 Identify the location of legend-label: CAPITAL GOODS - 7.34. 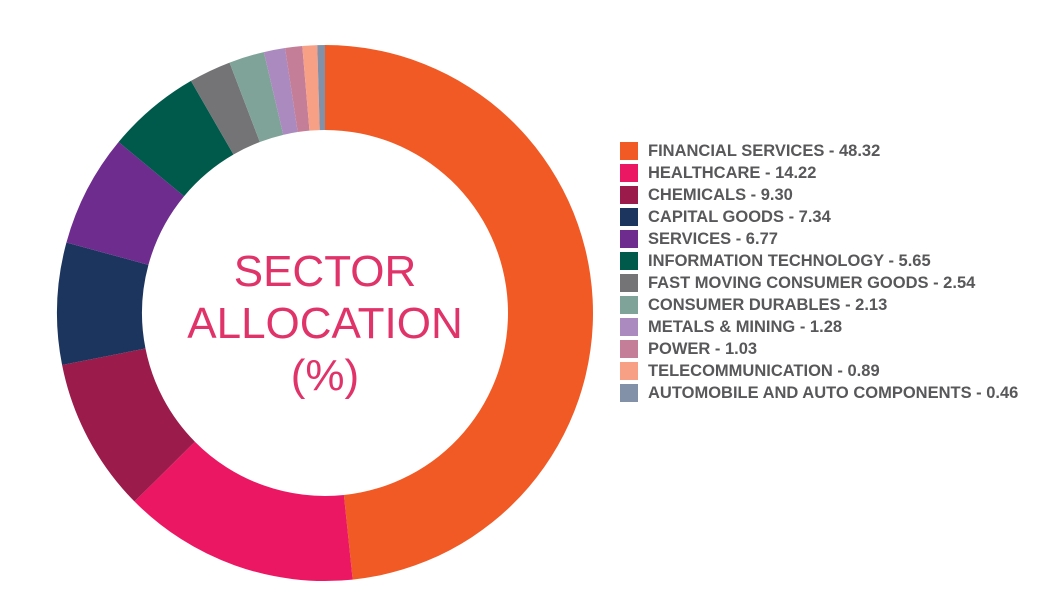
(739, 217).